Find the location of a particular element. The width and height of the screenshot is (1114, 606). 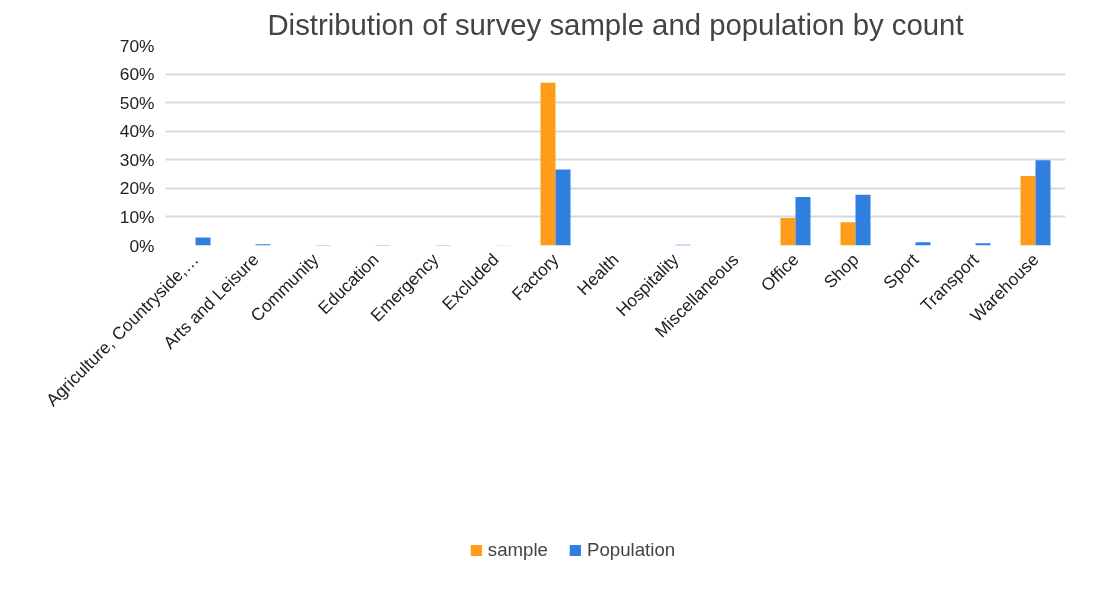

legend-label: sample is located at coordinates (517, 549).